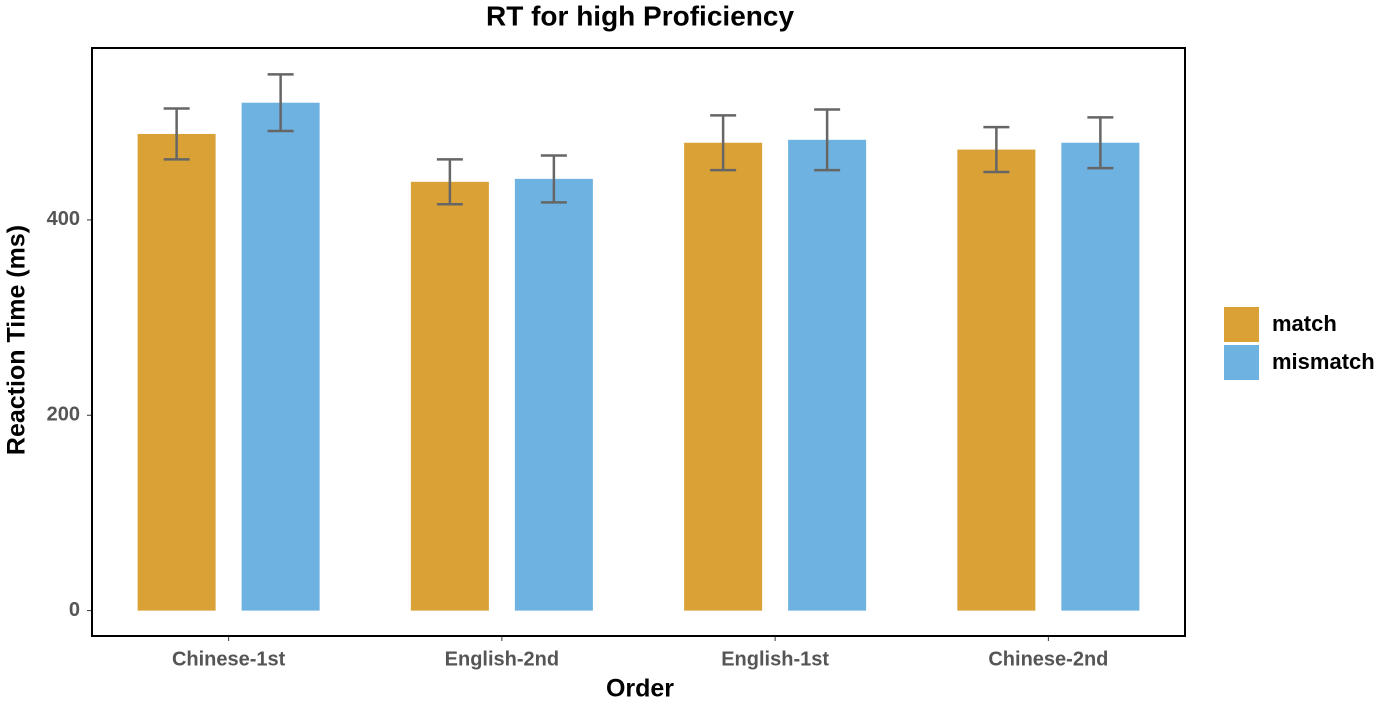 The height and width of the screenshot is (703, 1394). Describe the element at coordinates (1304, 323) in the screenshot. I see `legend-label: match` at that location.